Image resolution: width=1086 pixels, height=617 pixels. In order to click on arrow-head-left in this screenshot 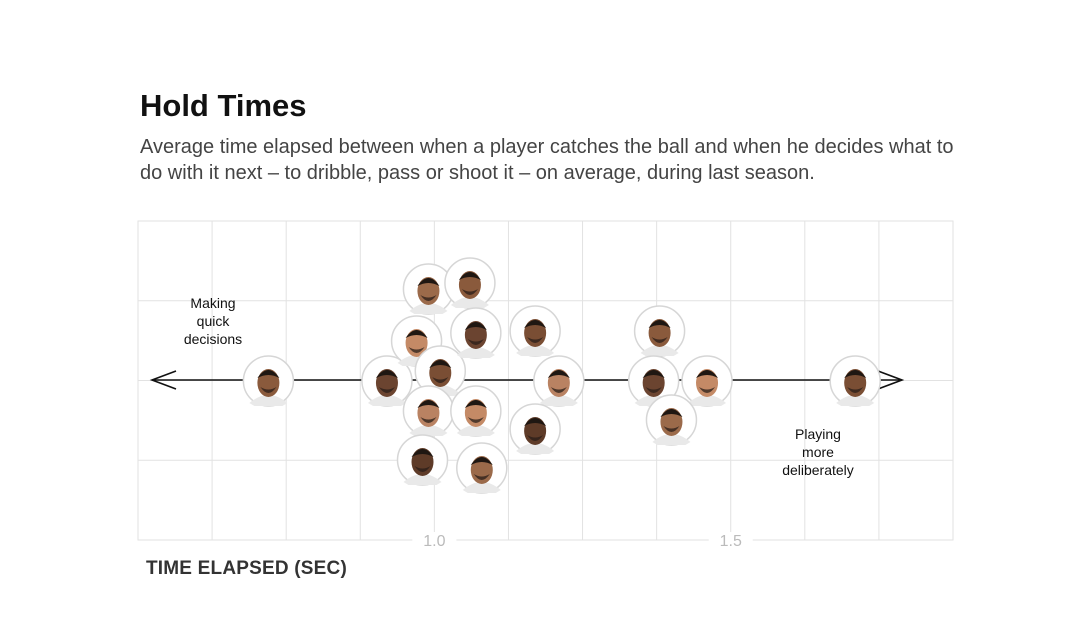, I will do `click(163, 380)`.